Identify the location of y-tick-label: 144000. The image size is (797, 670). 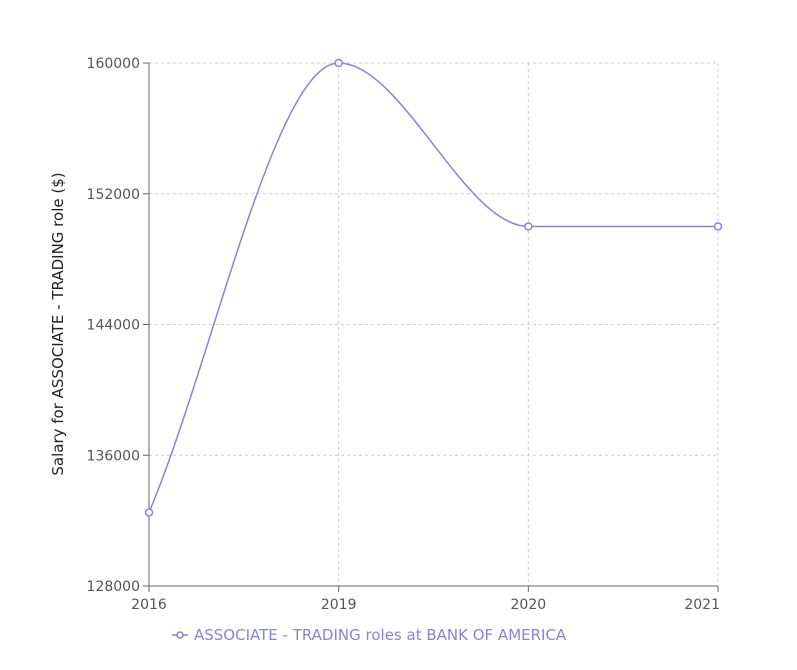
(113, 326).